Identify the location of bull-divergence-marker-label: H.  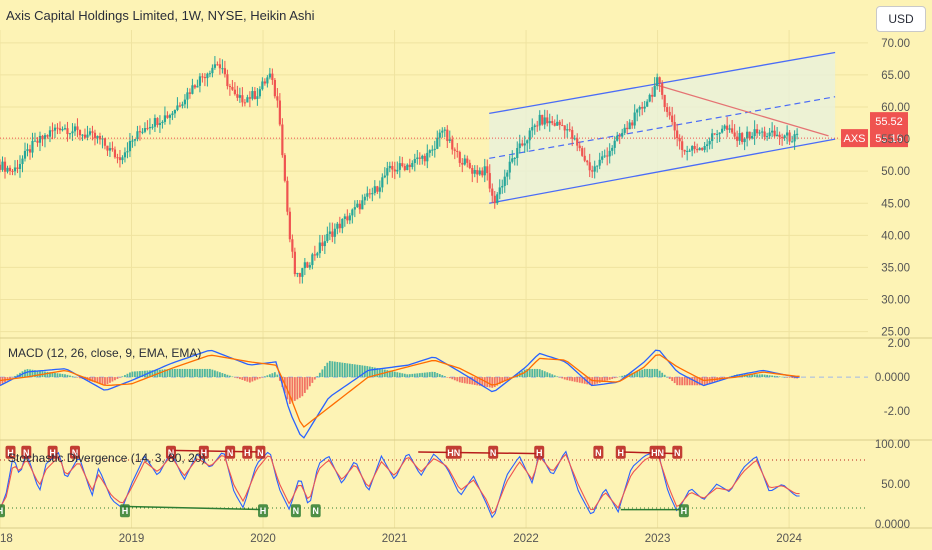
(1, 511).